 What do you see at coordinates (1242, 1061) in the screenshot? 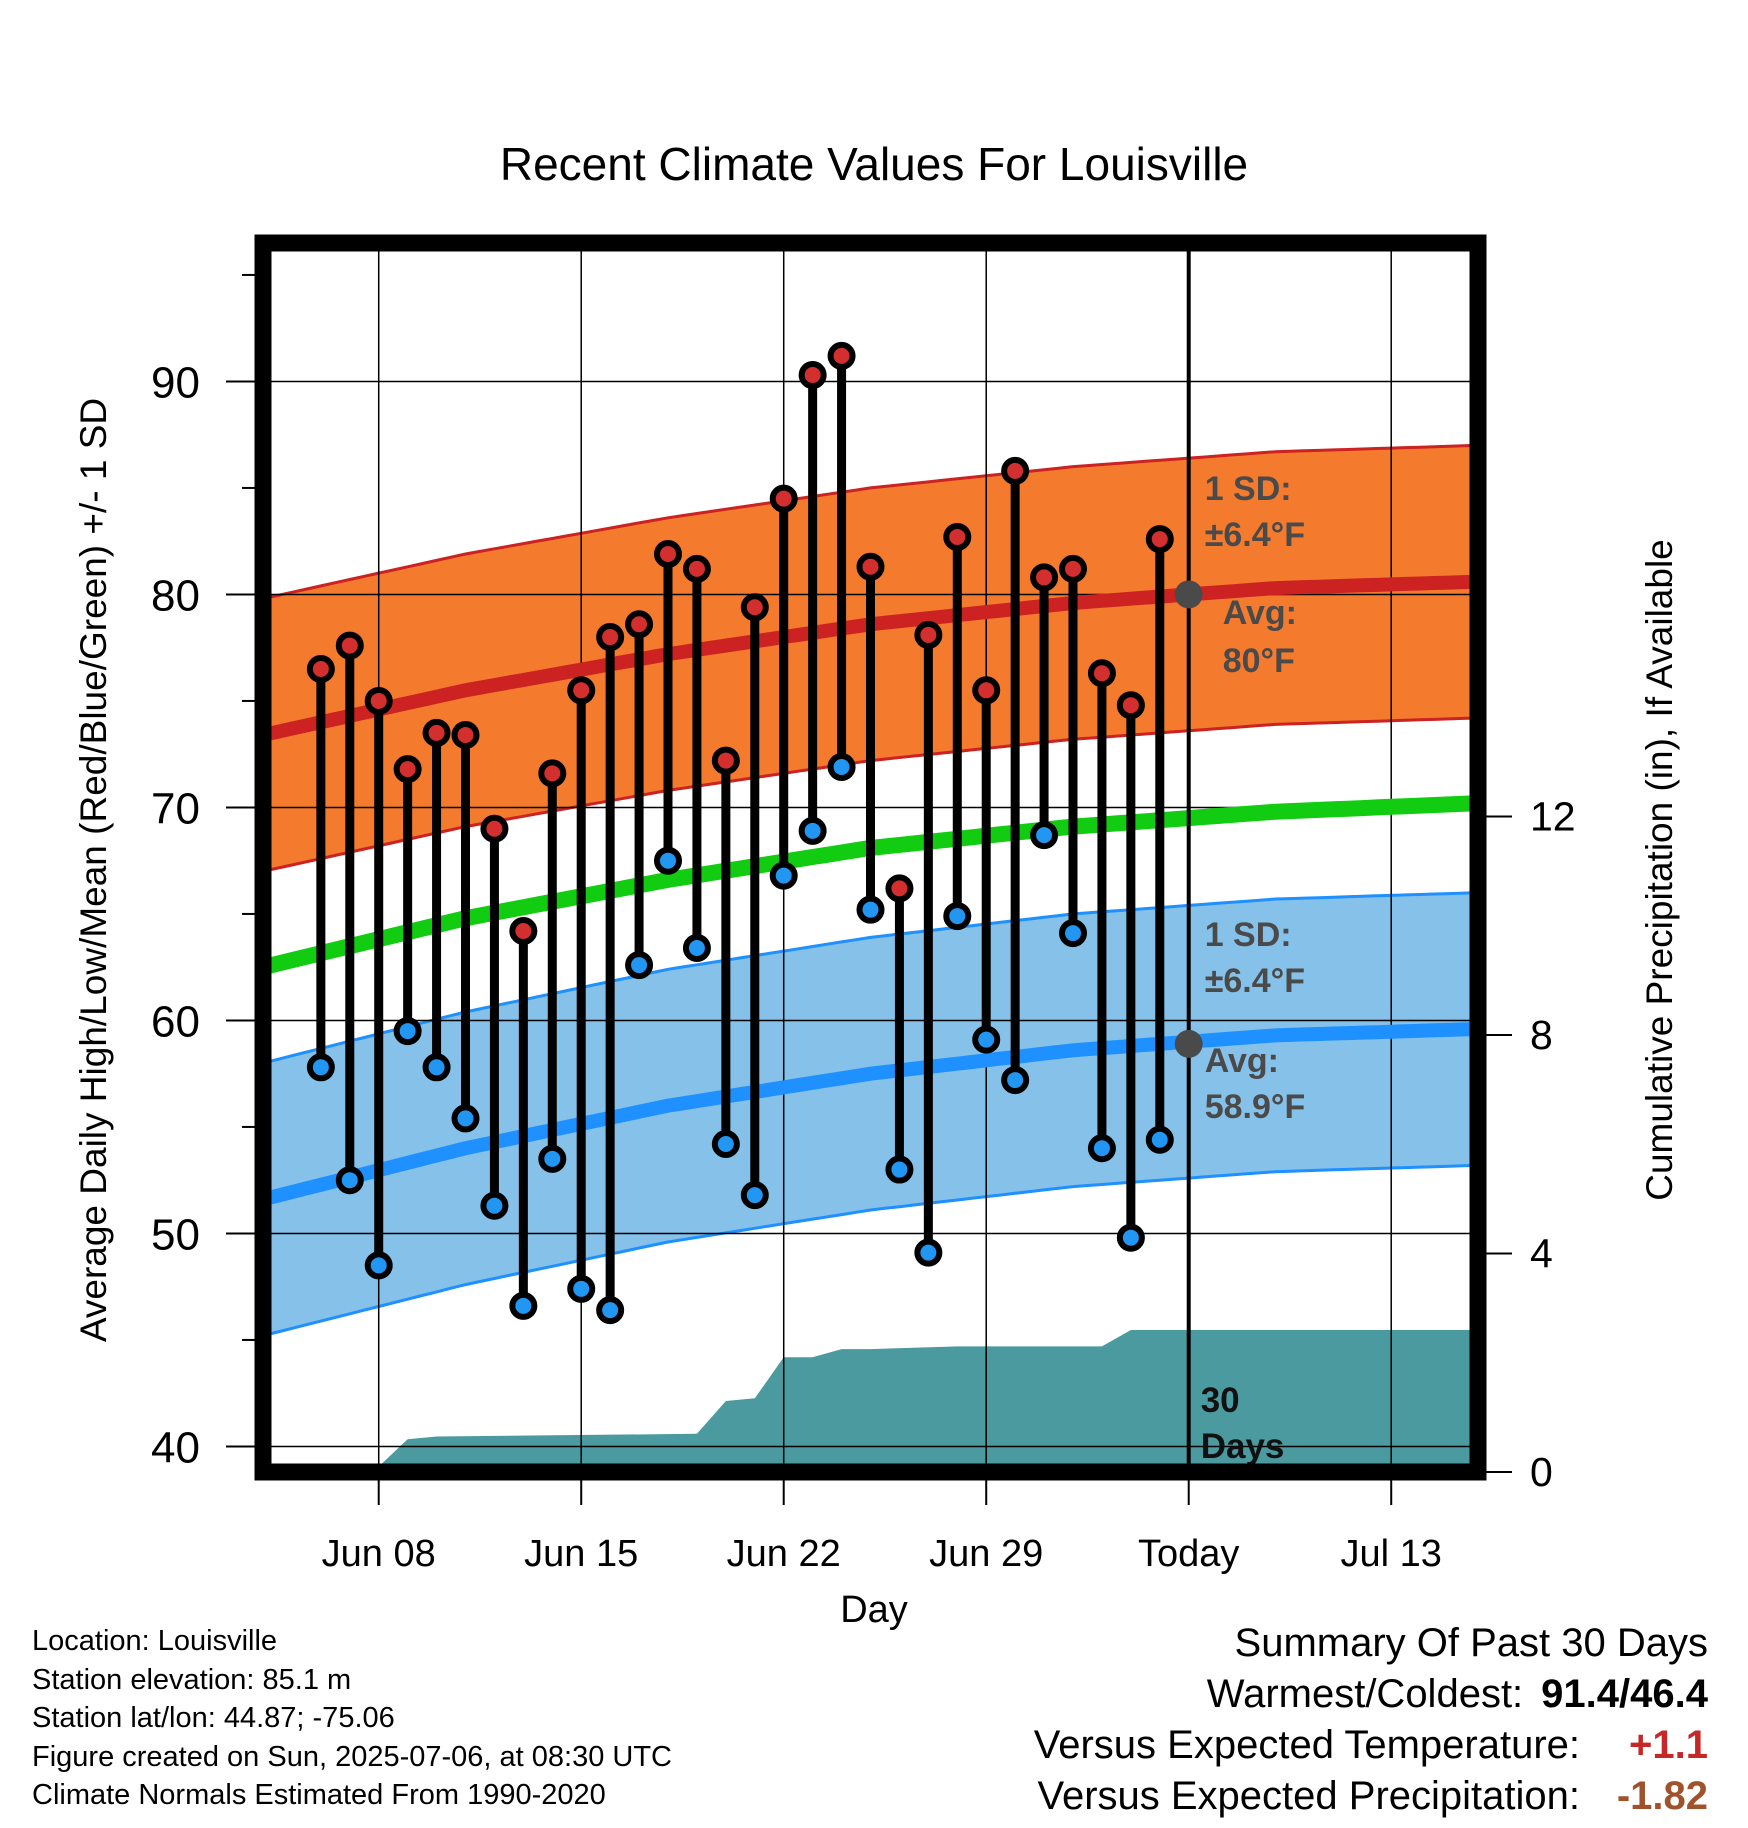
I see `low-avg-label: Avg:` at bounding box center [1242, 1061].